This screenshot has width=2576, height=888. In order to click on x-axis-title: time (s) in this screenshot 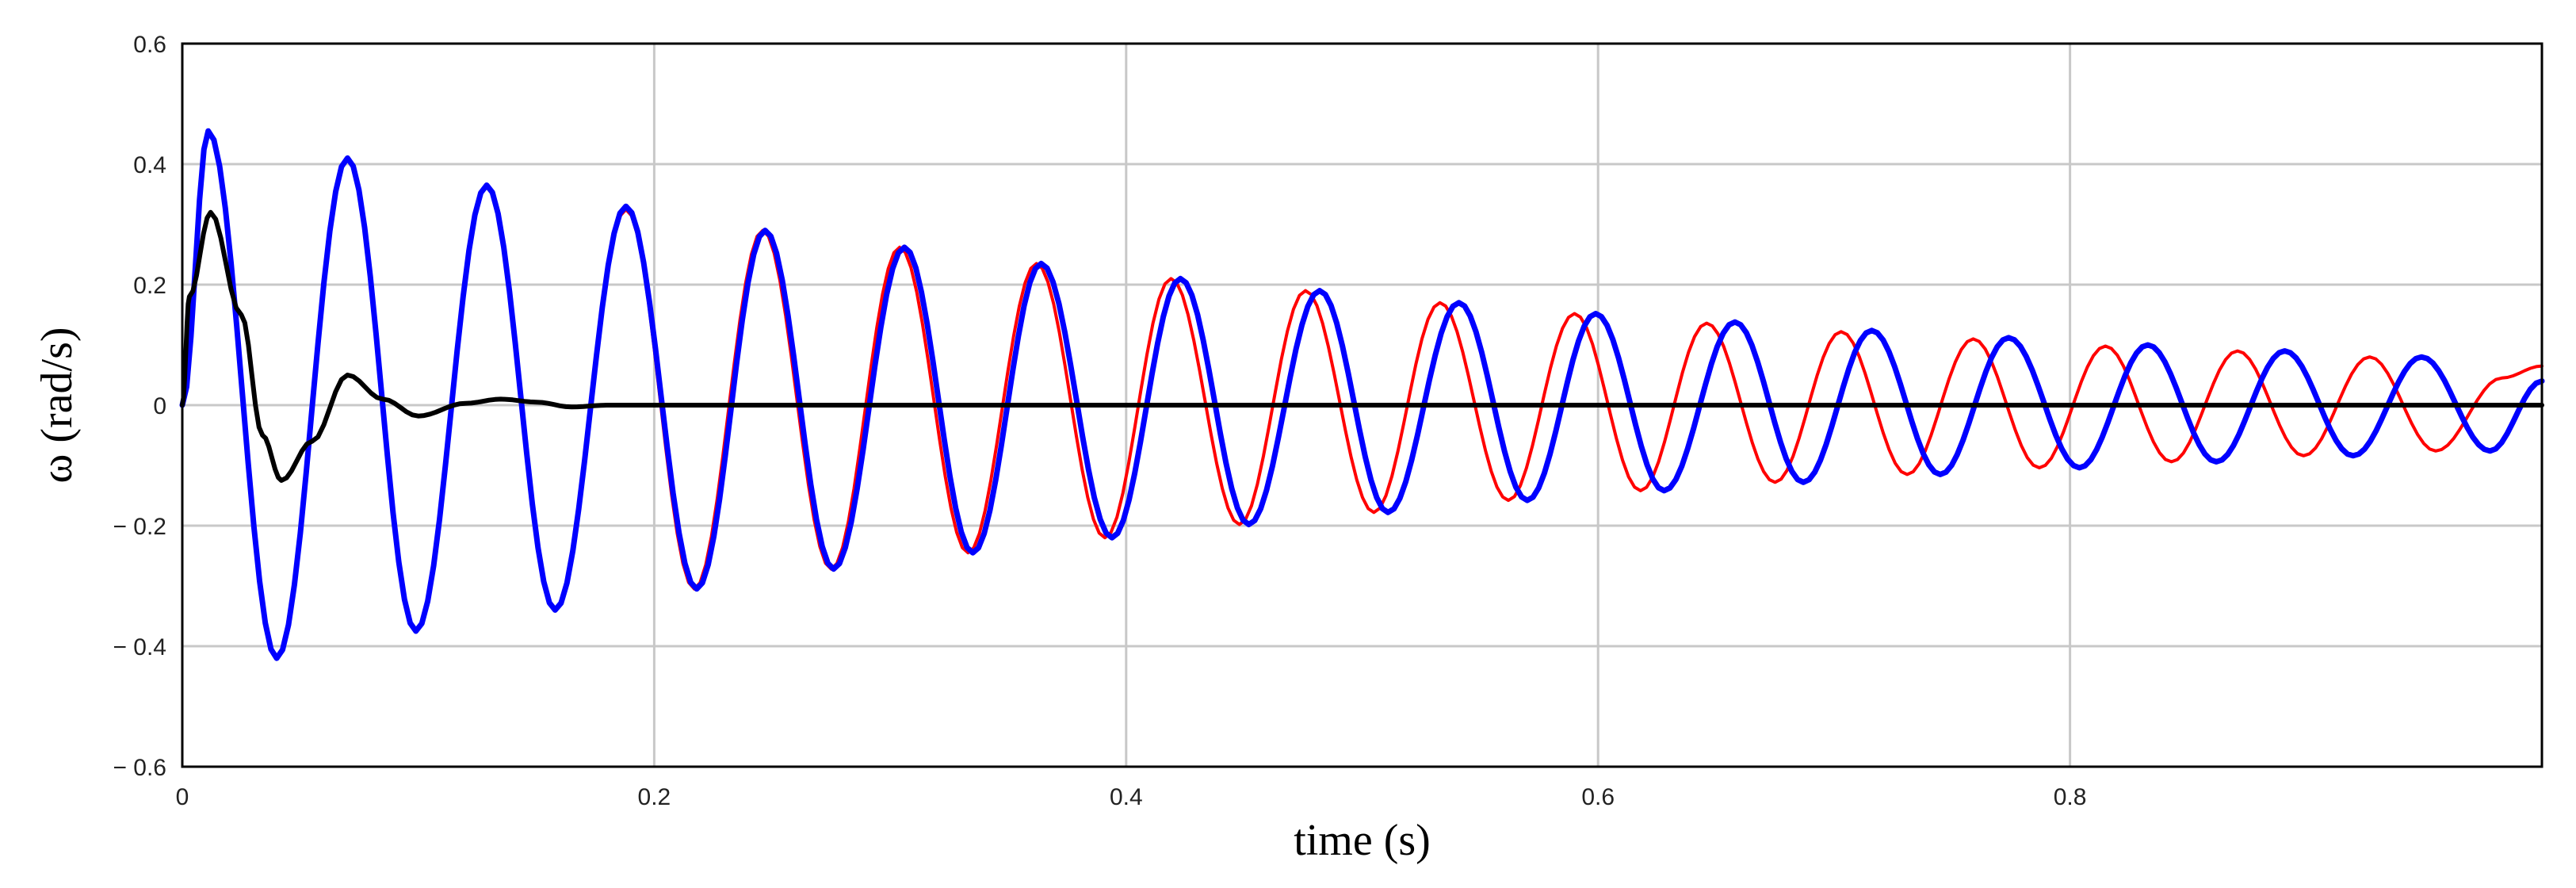, I will do `click(1362, 840)`.